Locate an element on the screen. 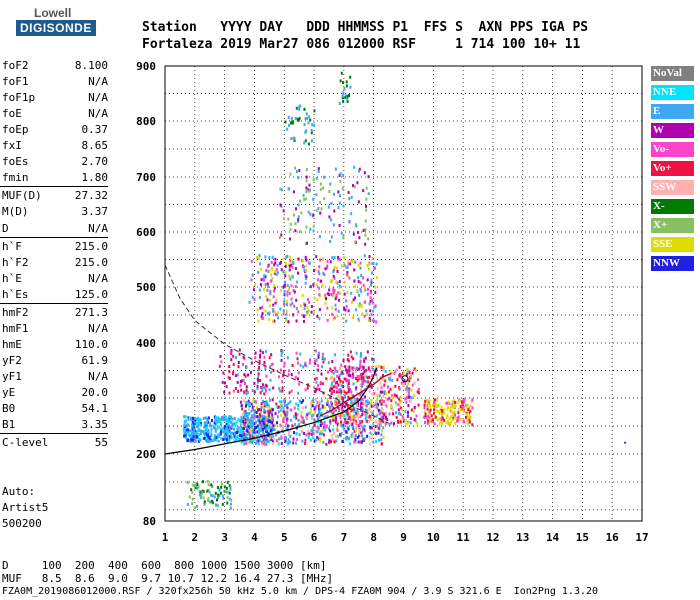 This screenshot has width=700, height=600. param-value: 2.70 is located at coordinates (95, 162).